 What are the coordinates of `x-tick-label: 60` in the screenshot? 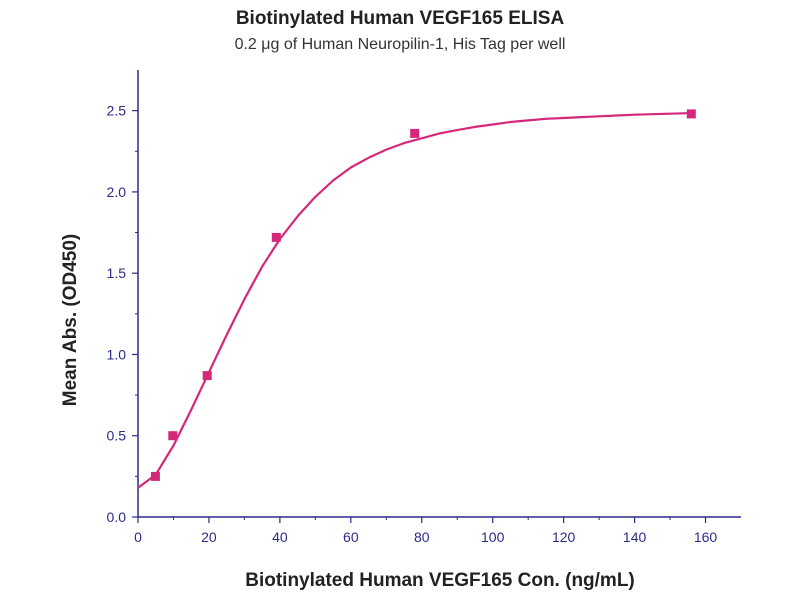 It's located at (351, 537).